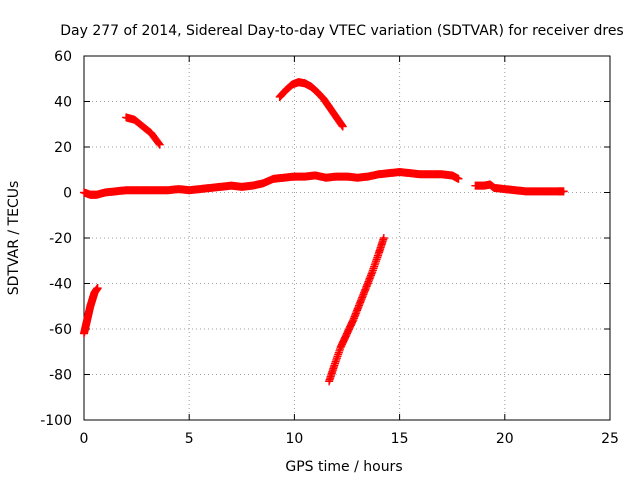 The image size is (640, 480). I want to click on y-tick-label: -40, so click(60, 285).